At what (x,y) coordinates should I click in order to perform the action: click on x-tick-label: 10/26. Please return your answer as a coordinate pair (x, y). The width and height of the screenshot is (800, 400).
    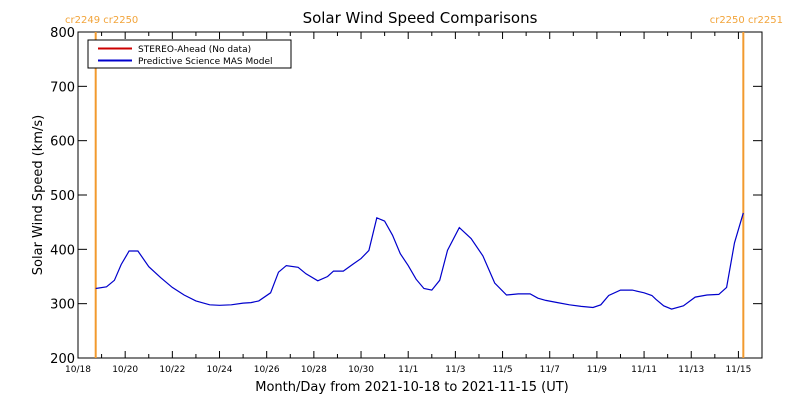
    Looking at the image, I should click on (267, 370).